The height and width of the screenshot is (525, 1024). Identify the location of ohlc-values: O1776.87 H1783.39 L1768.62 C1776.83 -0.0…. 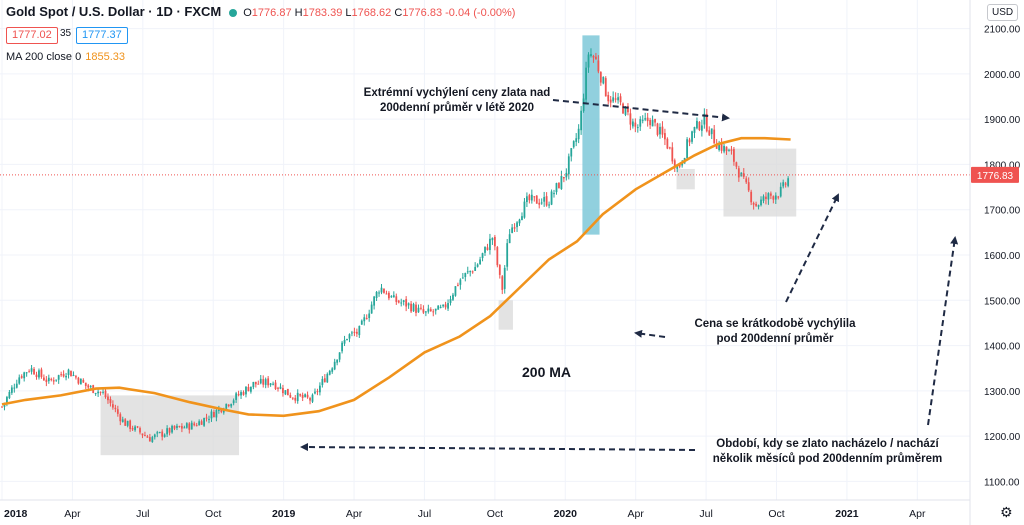
(379, 13).